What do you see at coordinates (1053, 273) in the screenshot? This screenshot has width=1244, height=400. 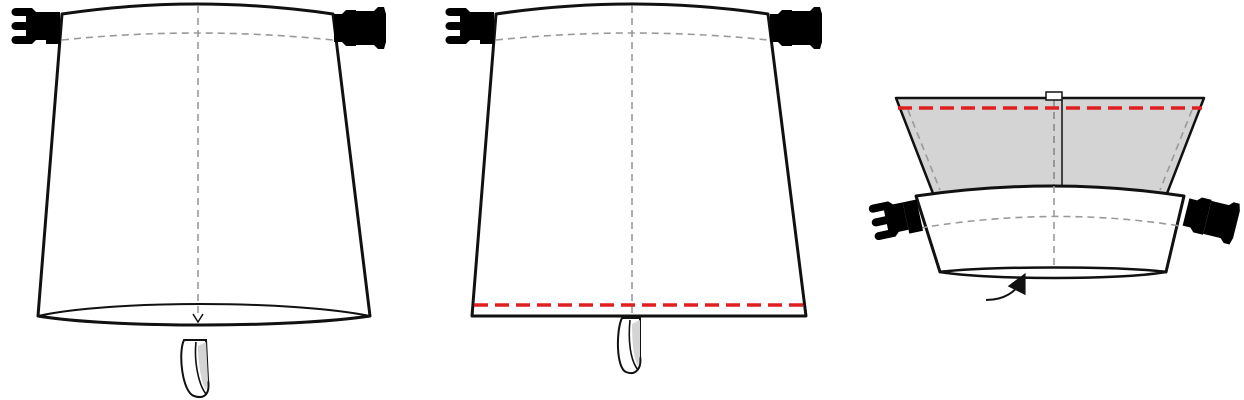 I see `bottom-opening` at bounding box center [1053, 273].